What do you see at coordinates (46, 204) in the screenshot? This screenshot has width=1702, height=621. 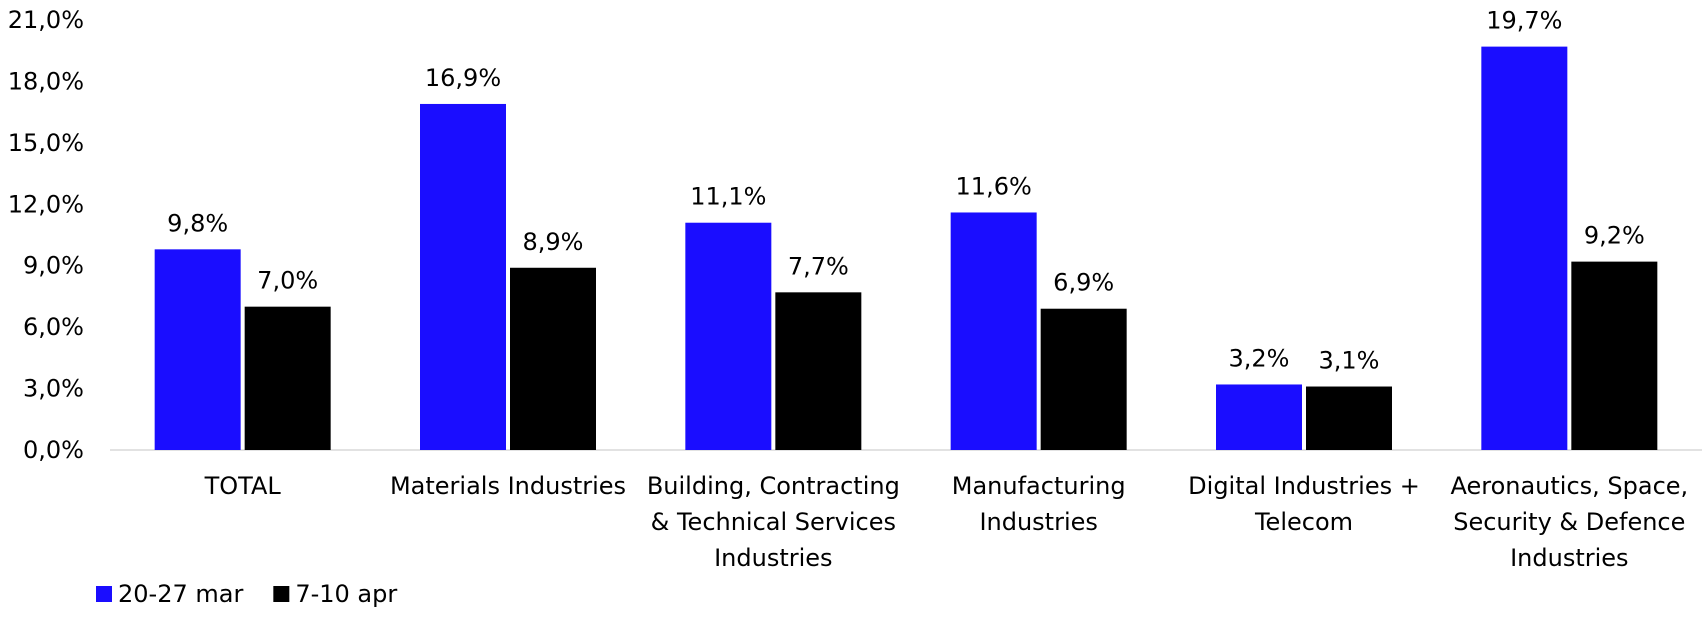 I see `y-tick-label: 12,0%` at bounding box center [46, 204].